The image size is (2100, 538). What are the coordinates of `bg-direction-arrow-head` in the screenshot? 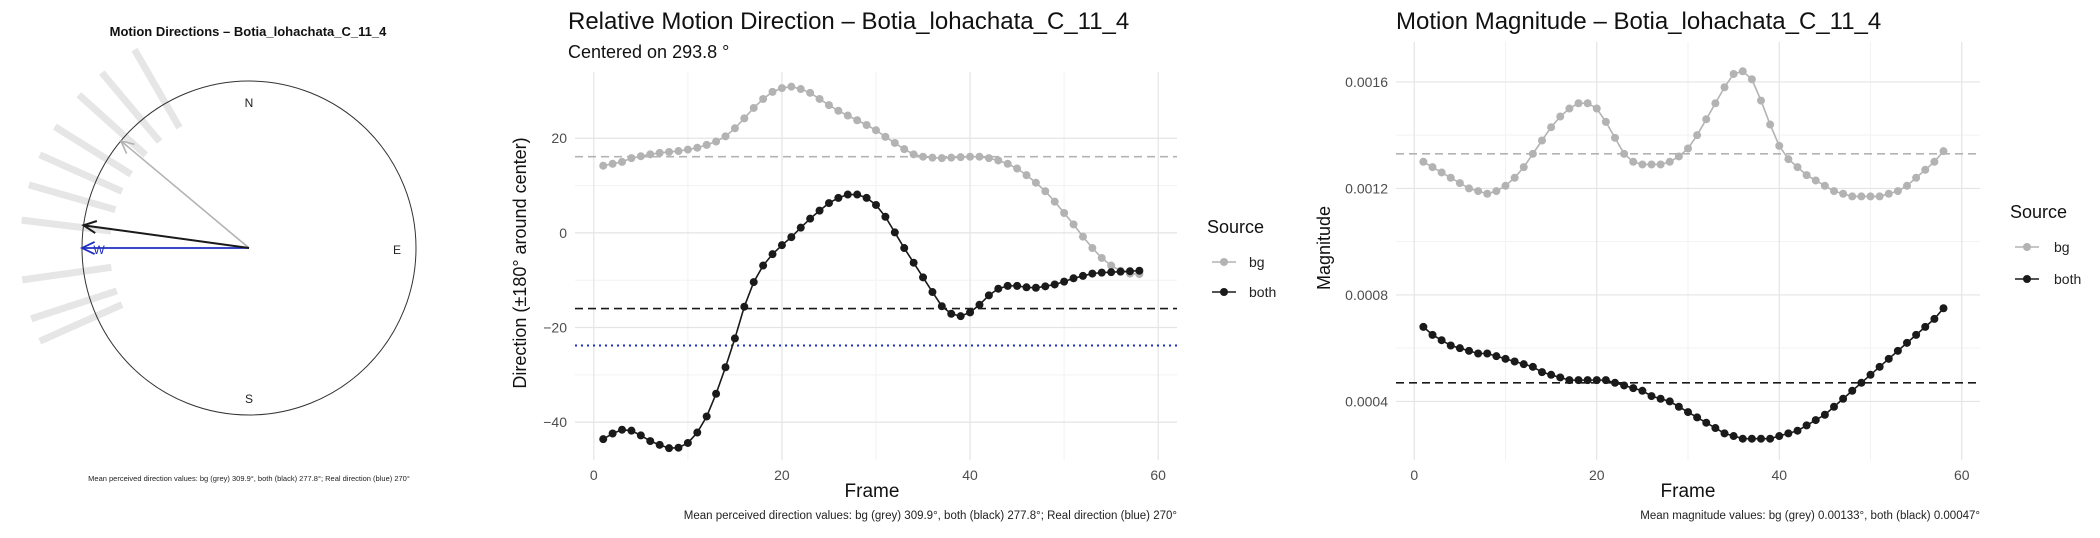 It's located at (127, 146).